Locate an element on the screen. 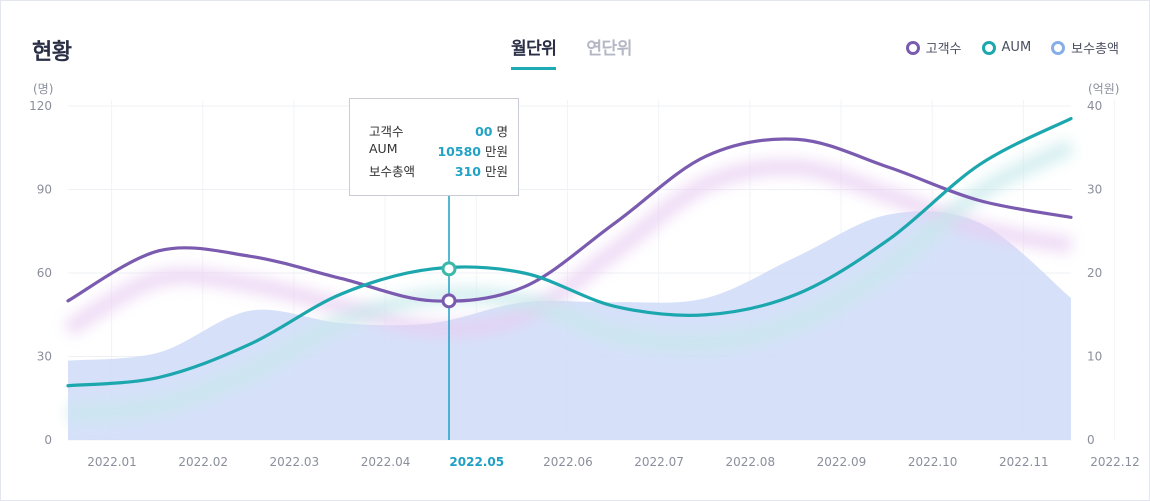  aum-point-marker is located at coordinates (449, 269).